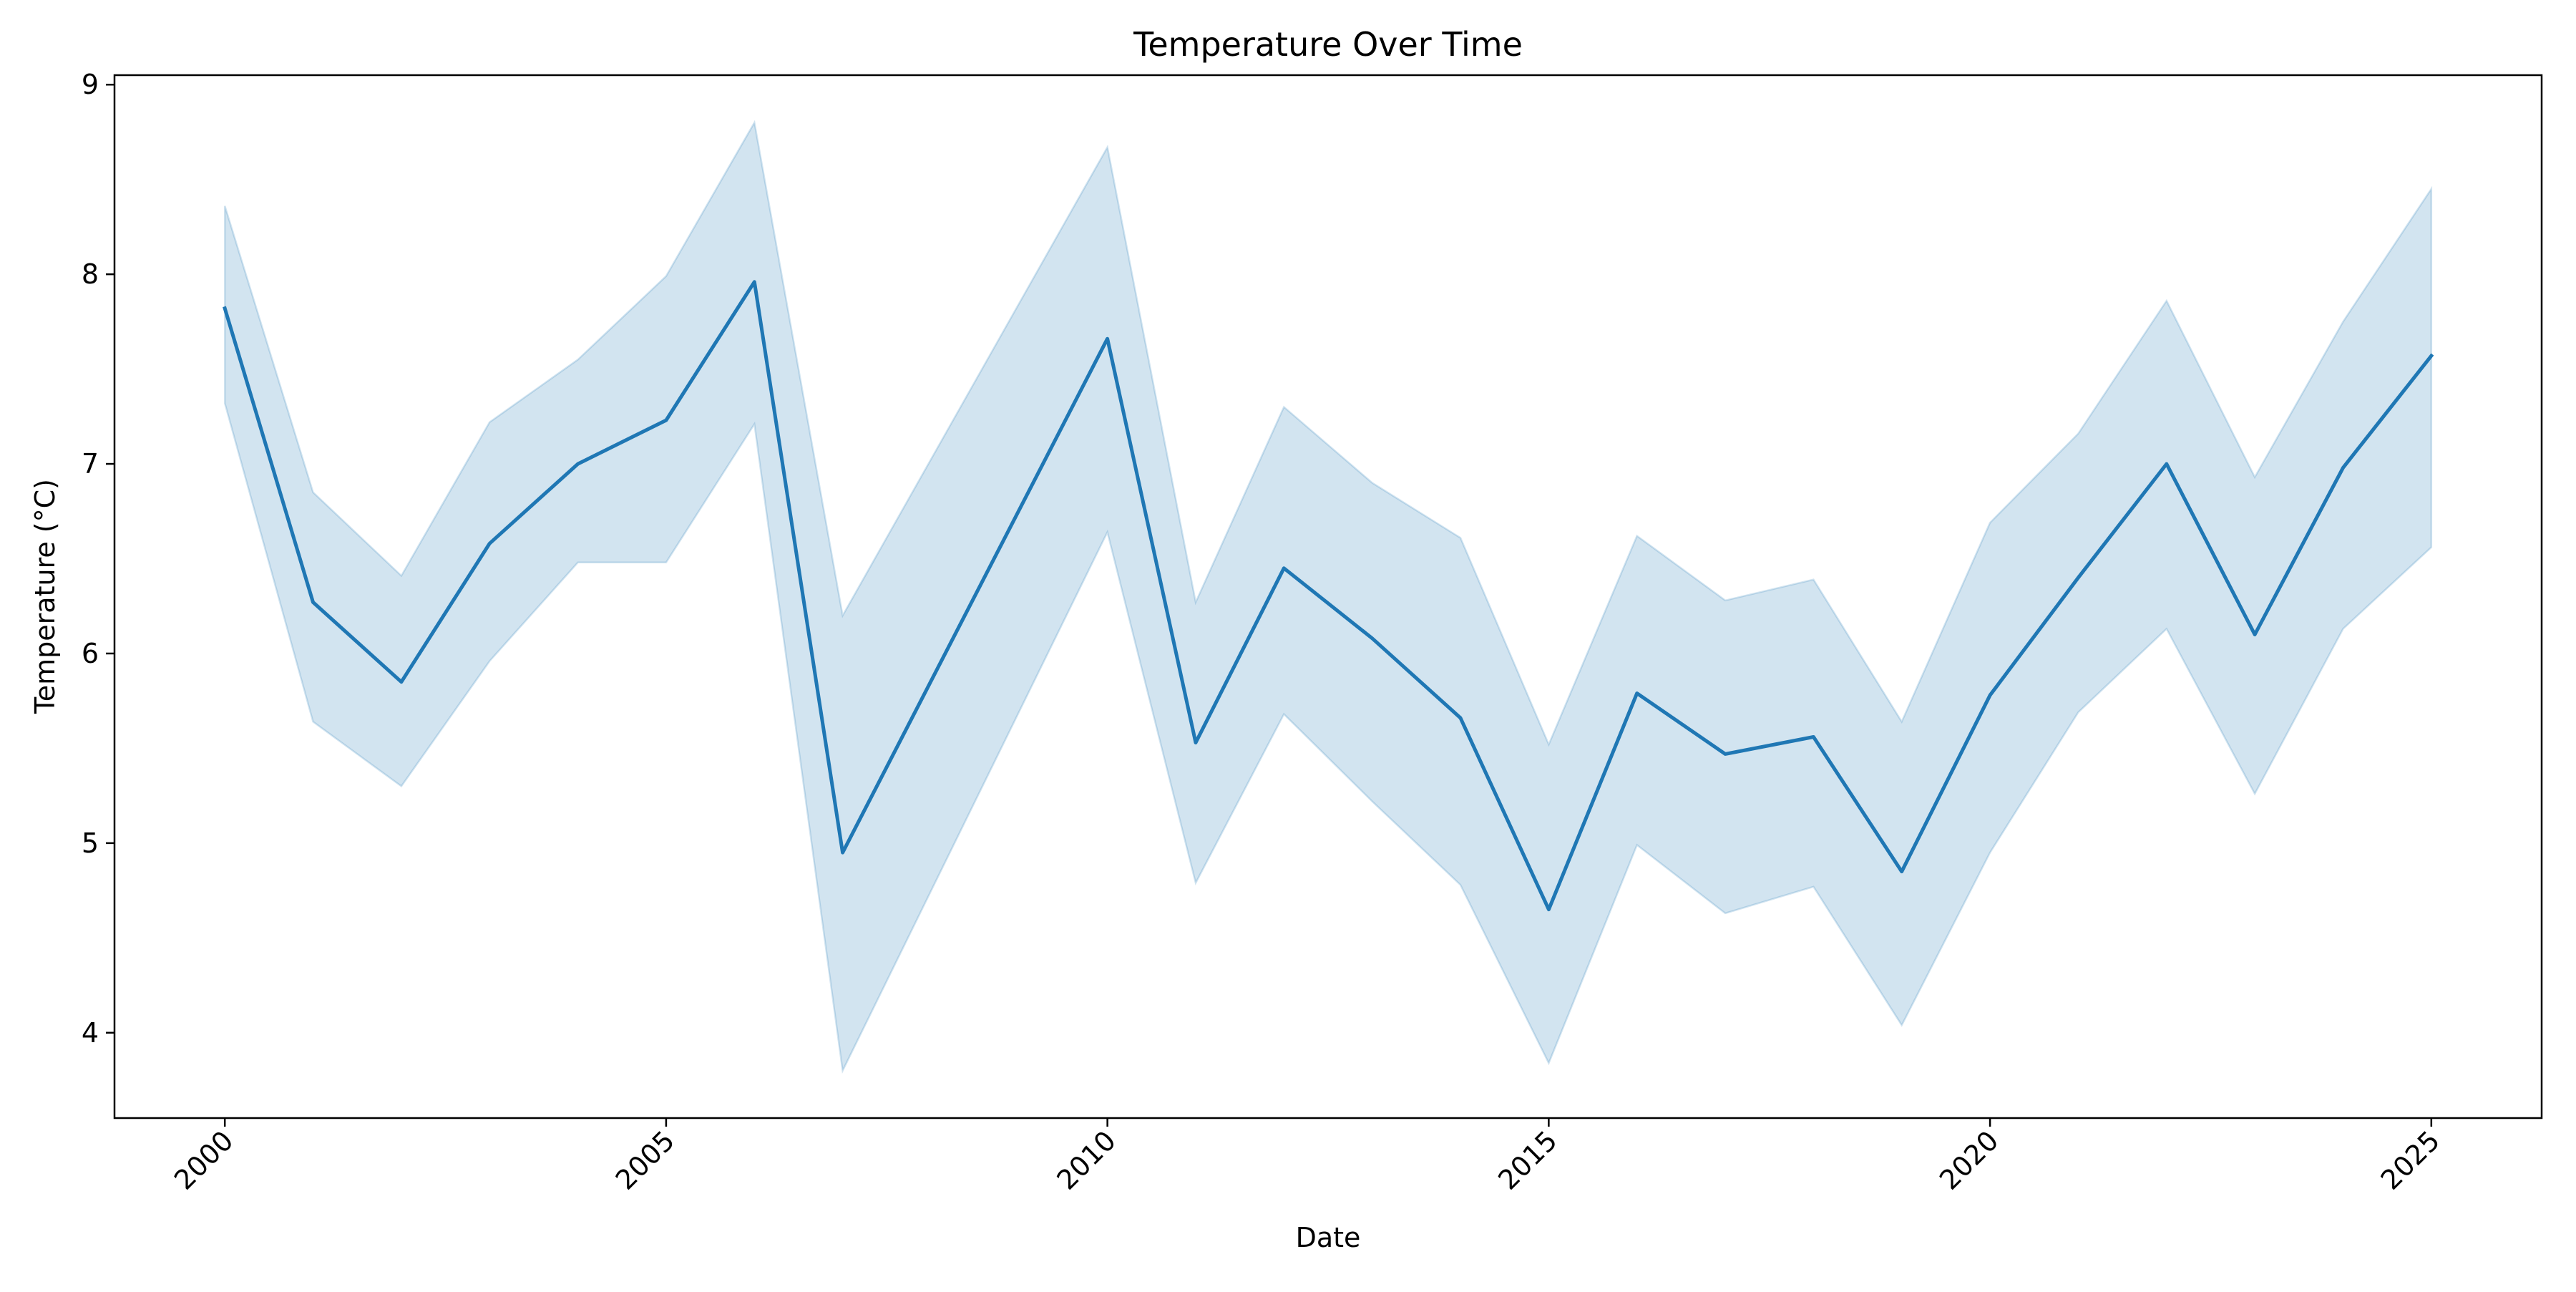 This screenshot has width=2576, height=1292. What do you see at coordinates (1307, 1157) in the screenshot?
I see `x-axis: 2000 2005 2010 2015 2020 2025` at bounding box center [1307, 1157].